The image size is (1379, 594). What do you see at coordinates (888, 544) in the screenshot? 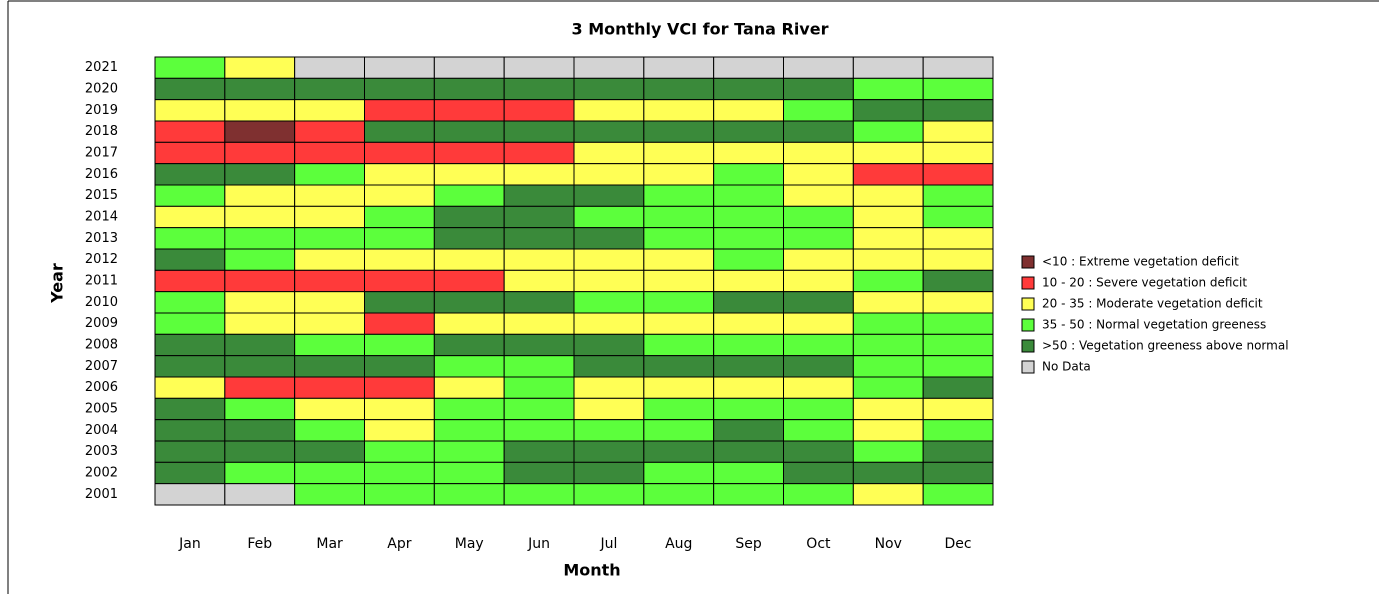
I see `x-tick-label: Nov` at bounding box center [888, 544].